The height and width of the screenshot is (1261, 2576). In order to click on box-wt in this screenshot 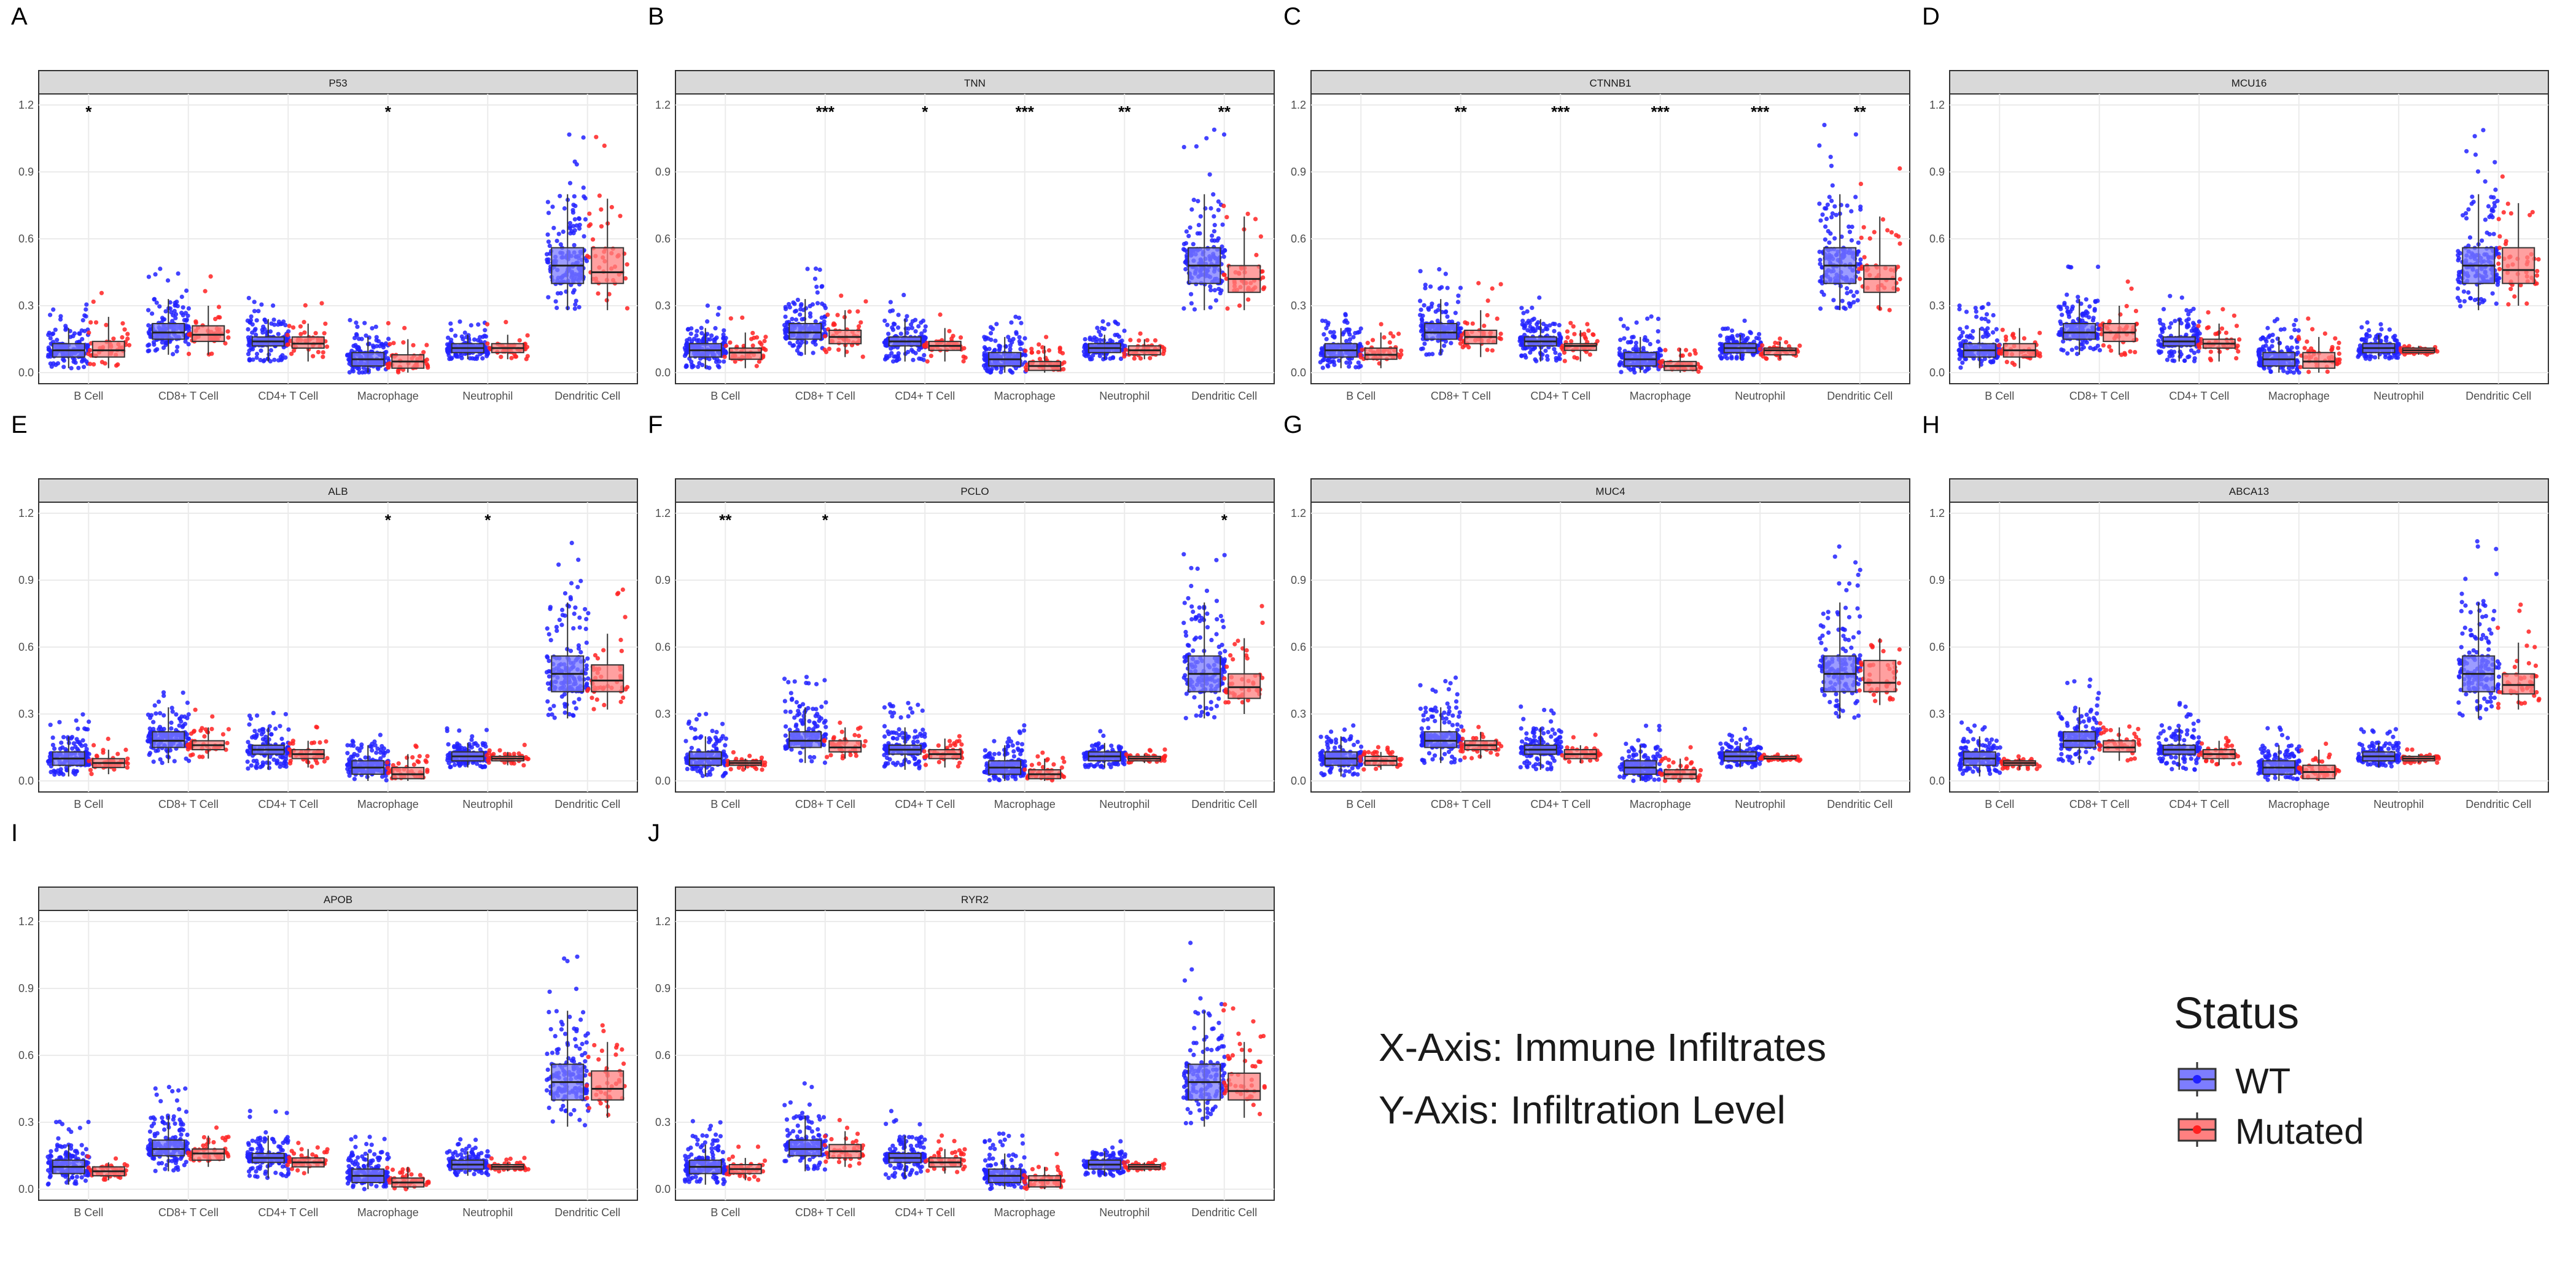, I will do `click(805, 331)`.